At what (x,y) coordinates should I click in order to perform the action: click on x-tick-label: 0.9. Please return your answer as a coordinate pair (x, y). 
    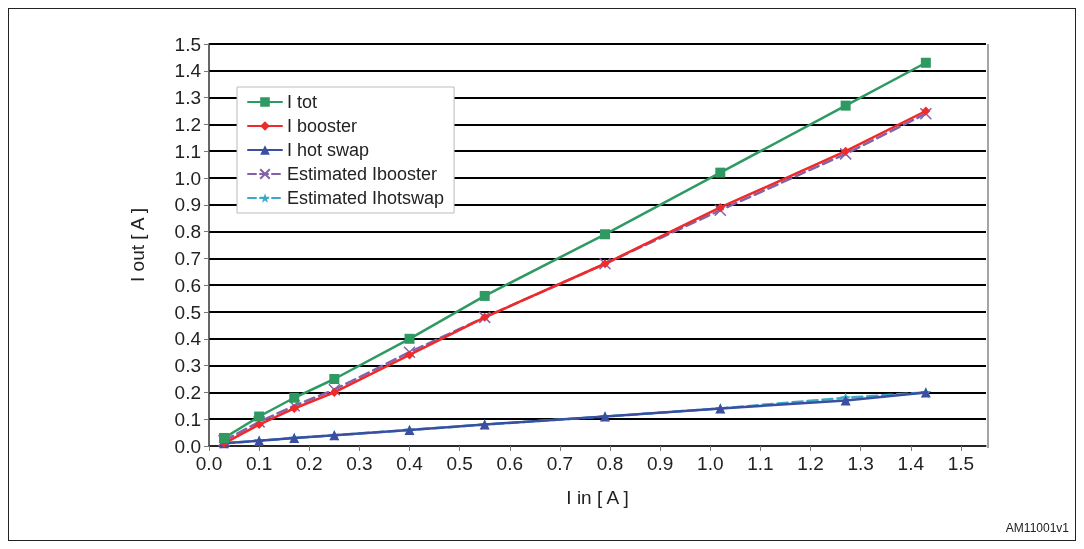
    Looking at the image, I should click on (660, 463).